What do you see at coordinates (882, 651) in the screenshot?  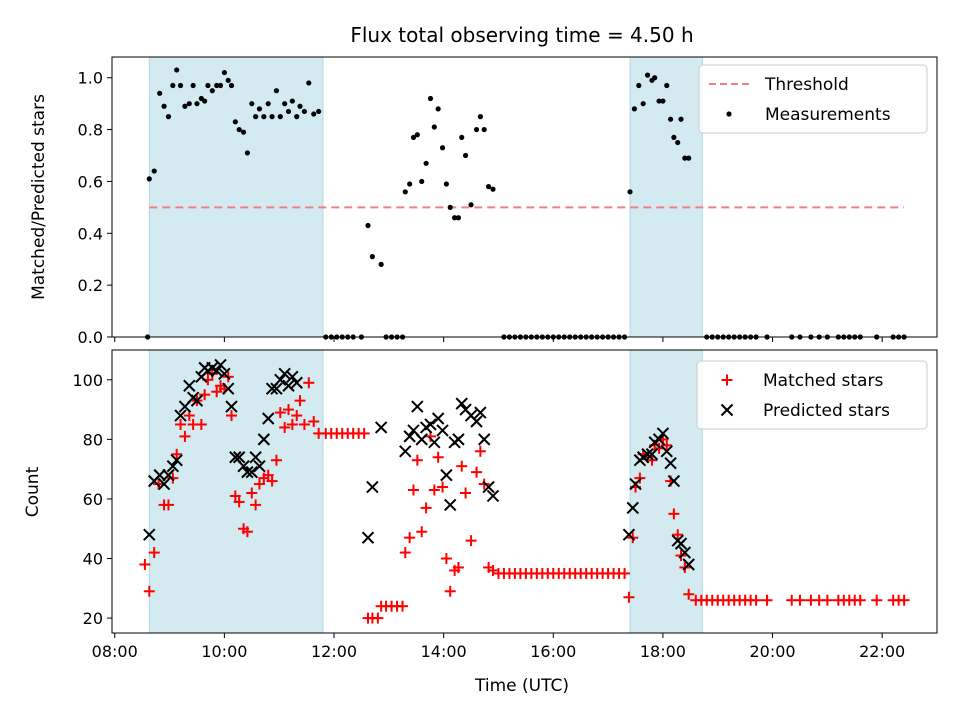 I see `x-tick-label: 22:00` at bounding box center [882, 651].